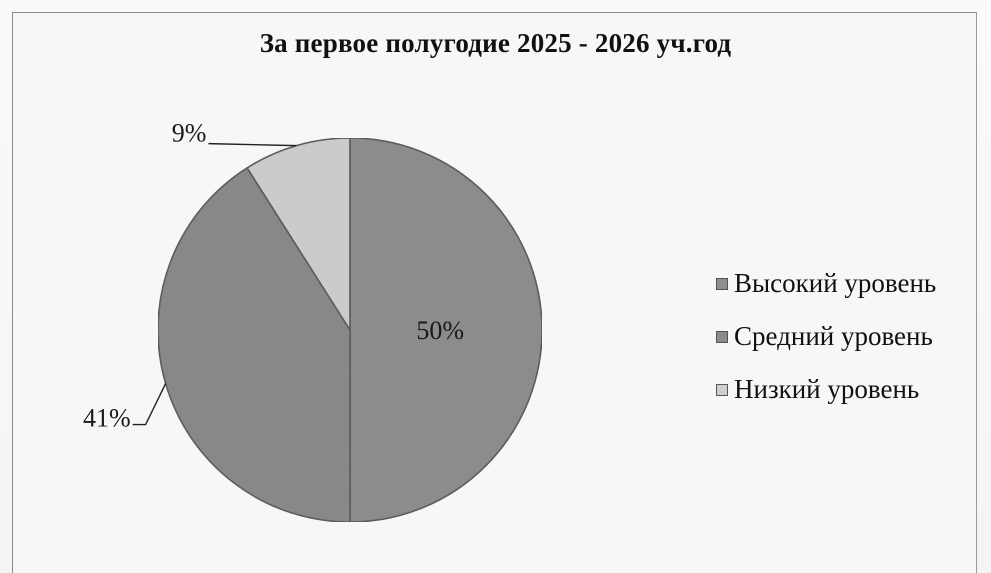 This screenshot has height=573, width=991. Describe the element at coordinates (440, 330) in the screenshot. I see `data-label-high: 50%` at that location.